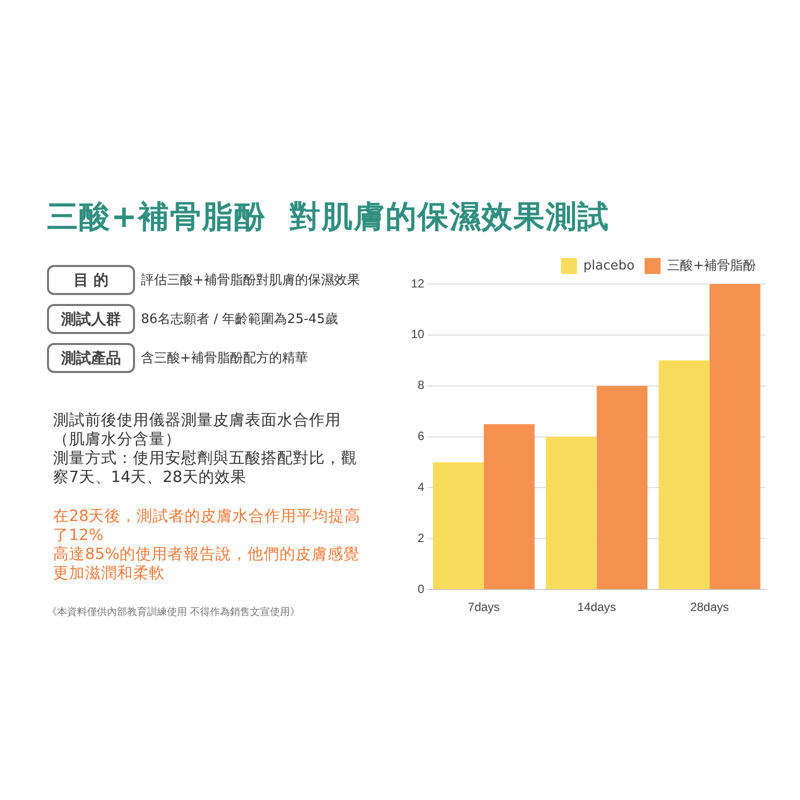 This screenshot has height=800, width=800. What do you see at coordinates (421, 537) in the screenshot?
I see `y-tick-label: 2` at bounding box center [421, 537].